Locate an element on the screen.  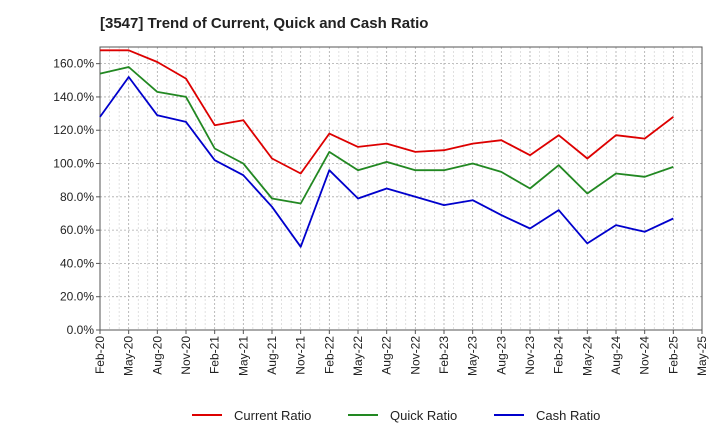
x-tick-label: Aug-21 is located at coordinates (272, 355).